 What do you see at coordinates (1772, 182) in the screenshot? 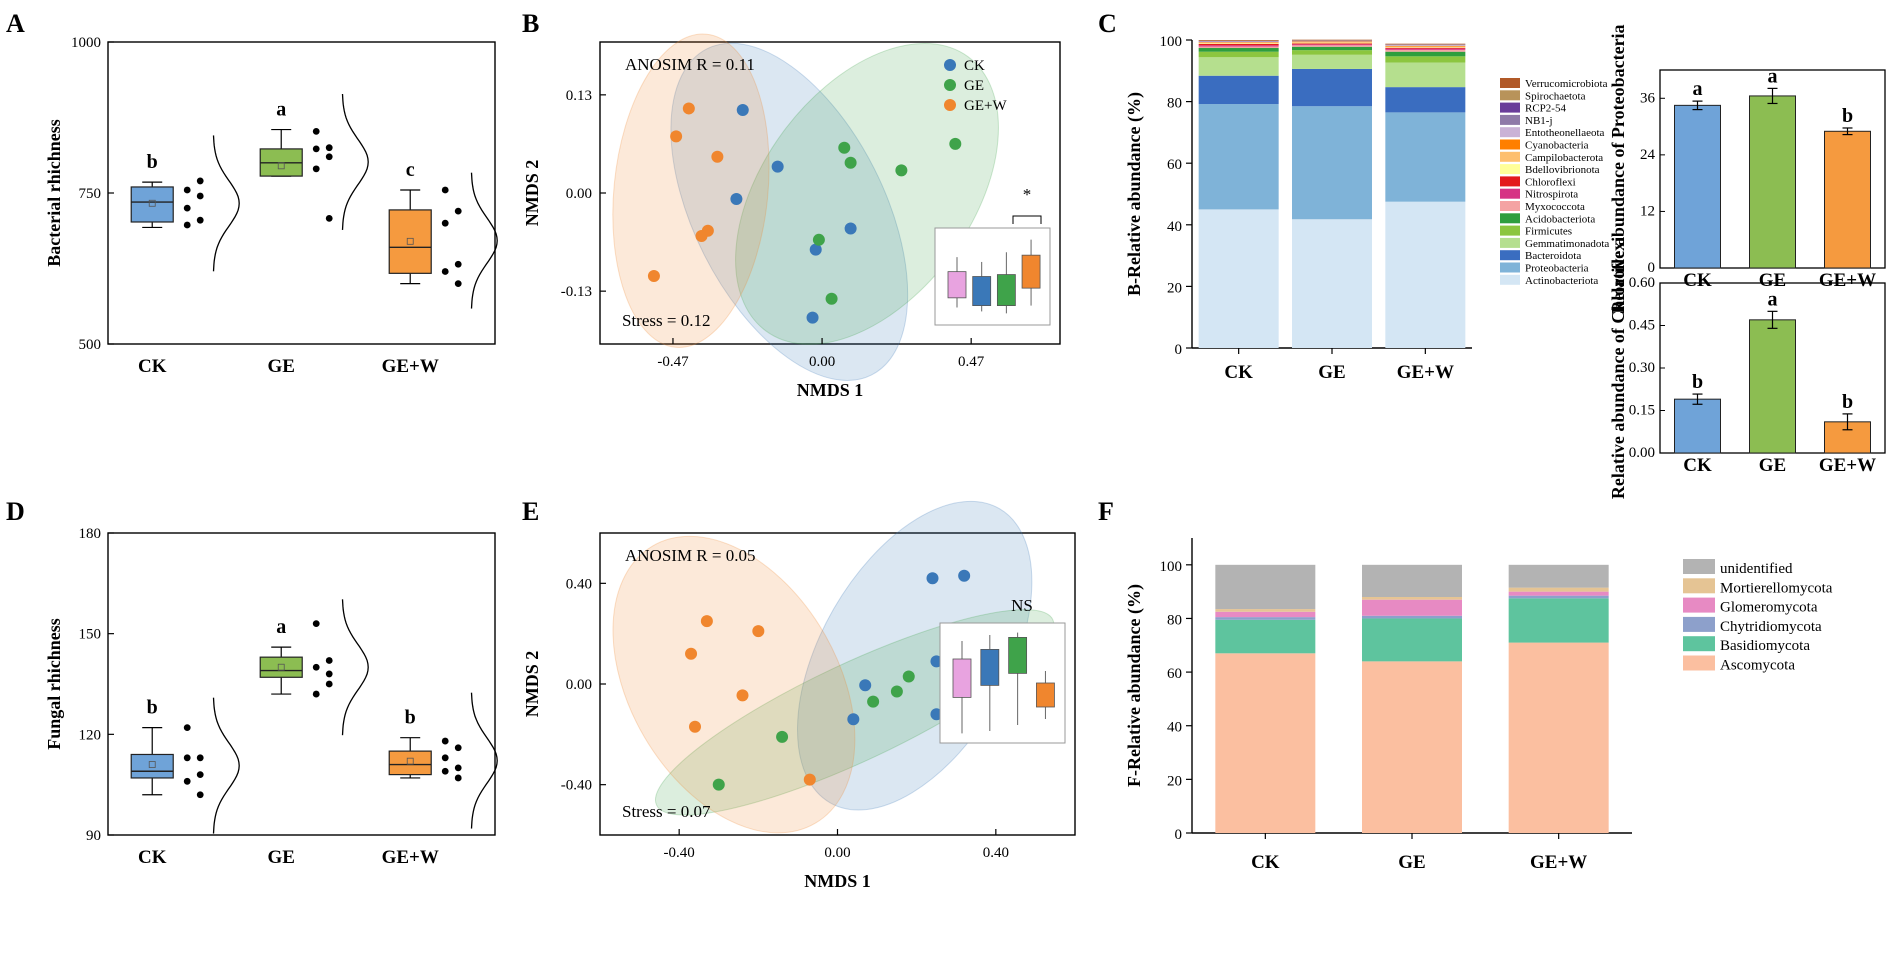
I see `ct-bar-ge` at bounding box center [1772, 182].